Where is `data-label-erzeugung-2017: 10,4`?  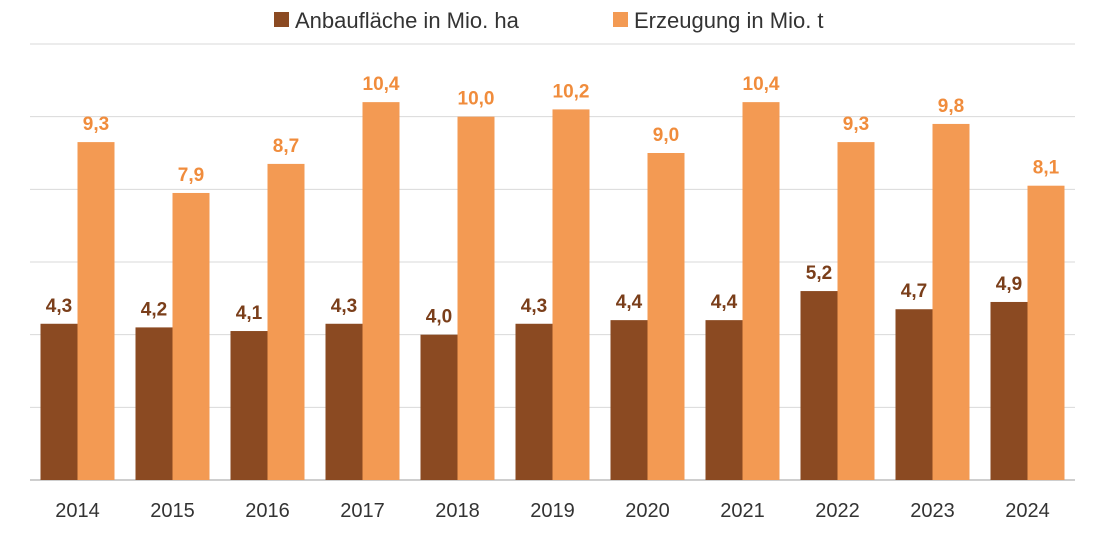 data-label-erzeugung-2017: 10,4 is located at coordinates (381, 84).